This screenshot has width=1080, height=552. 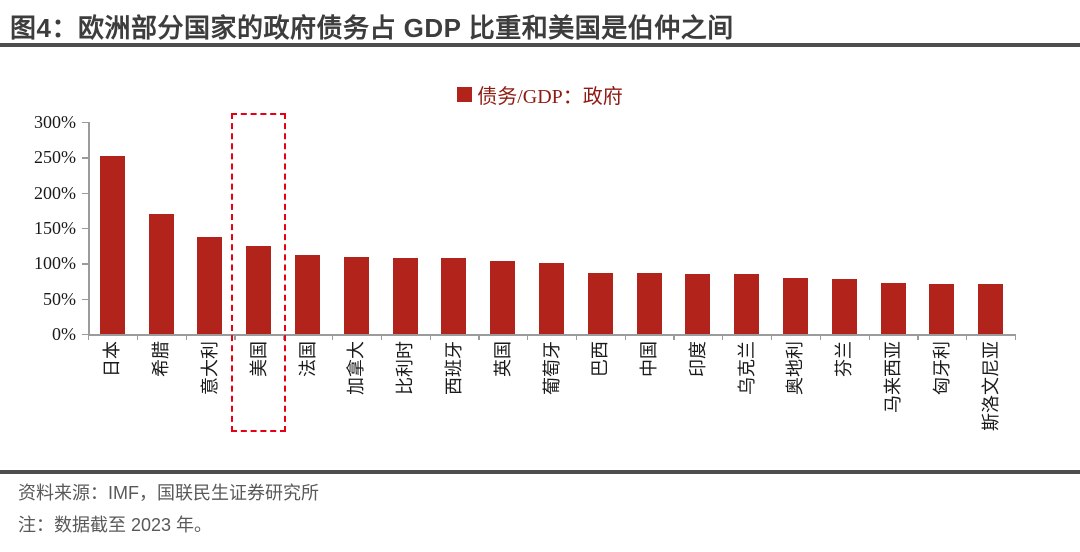 I want to click on x-axis-label-芬兰: 芬兰, so click(x=844, y=359).